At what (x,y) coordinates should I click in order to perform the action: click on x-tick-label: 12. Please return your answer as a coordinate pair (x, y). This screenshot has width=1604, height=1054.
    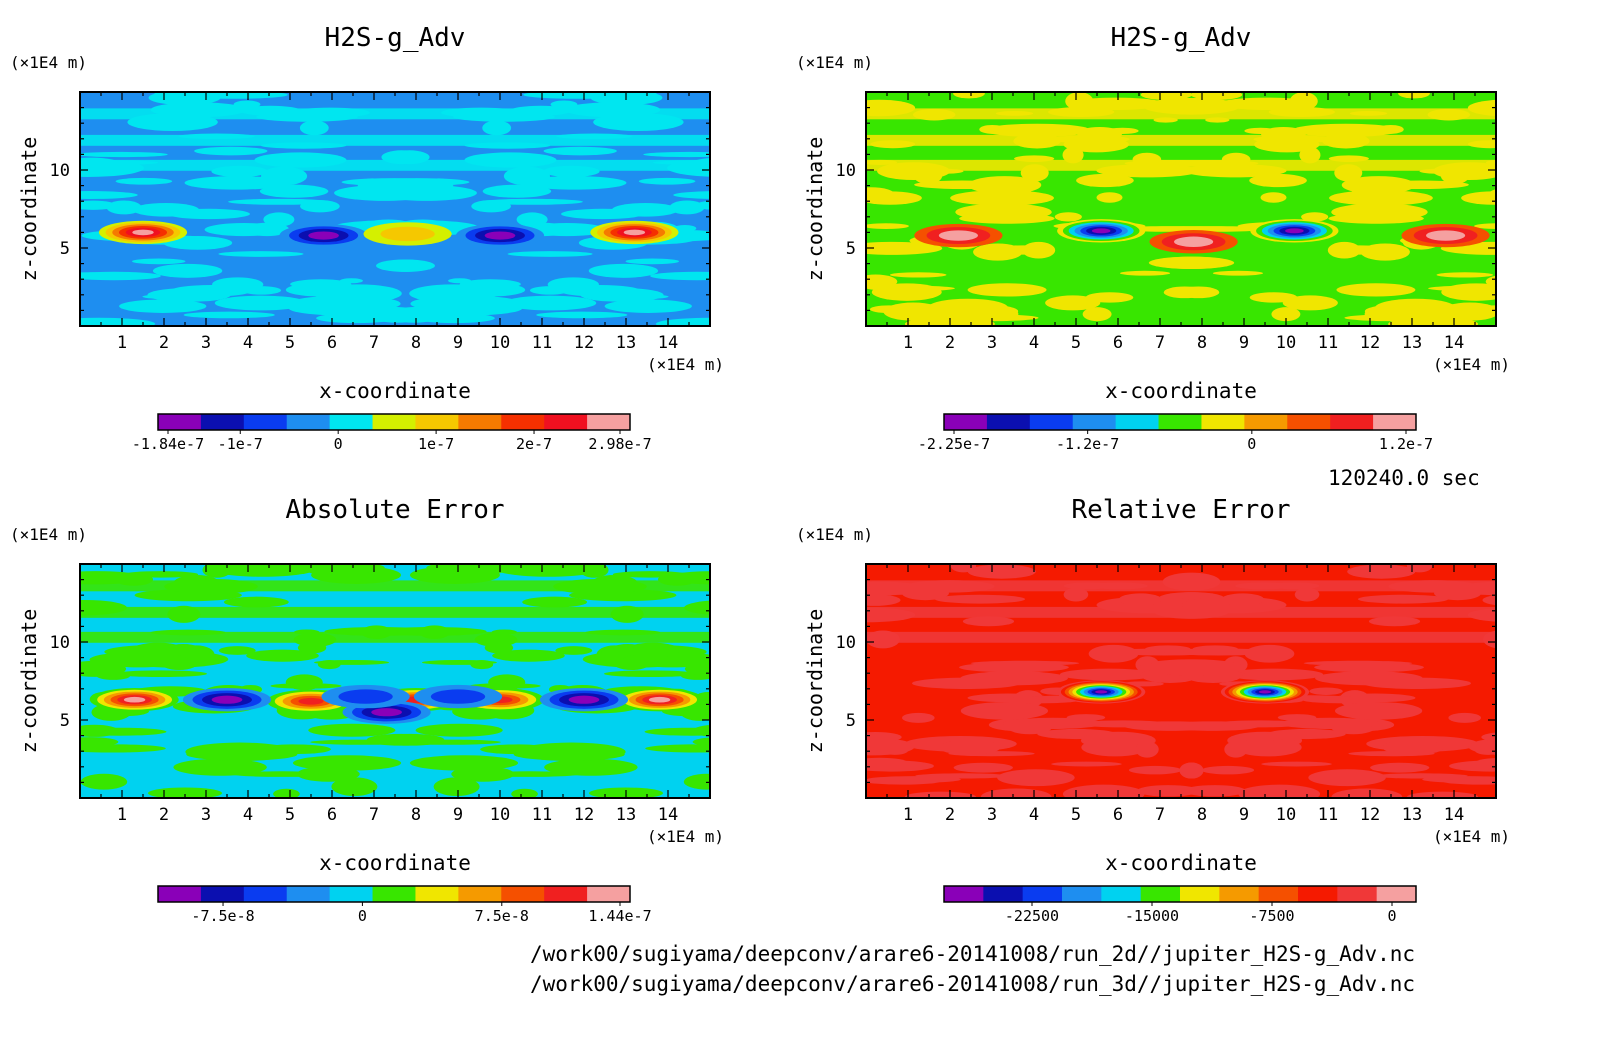
    Looking at the image, I should click on (1370, 815).